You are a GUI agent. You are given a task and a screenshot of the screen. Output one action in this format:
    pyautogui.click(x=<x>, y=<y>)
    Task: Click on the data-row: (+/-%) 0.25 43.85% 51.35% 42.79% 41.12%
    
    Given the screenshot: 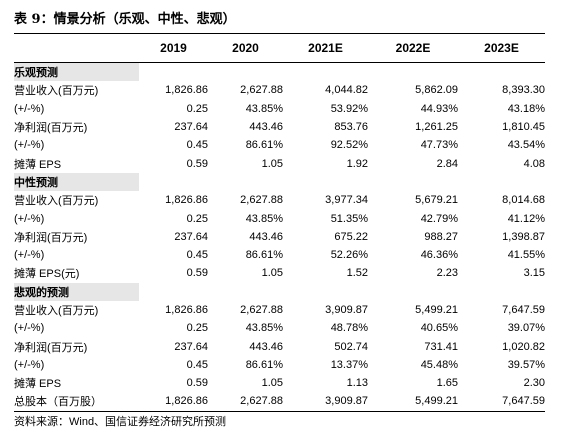 What is the action you would take?
    pyautogui.click(x=279, y=218)
    